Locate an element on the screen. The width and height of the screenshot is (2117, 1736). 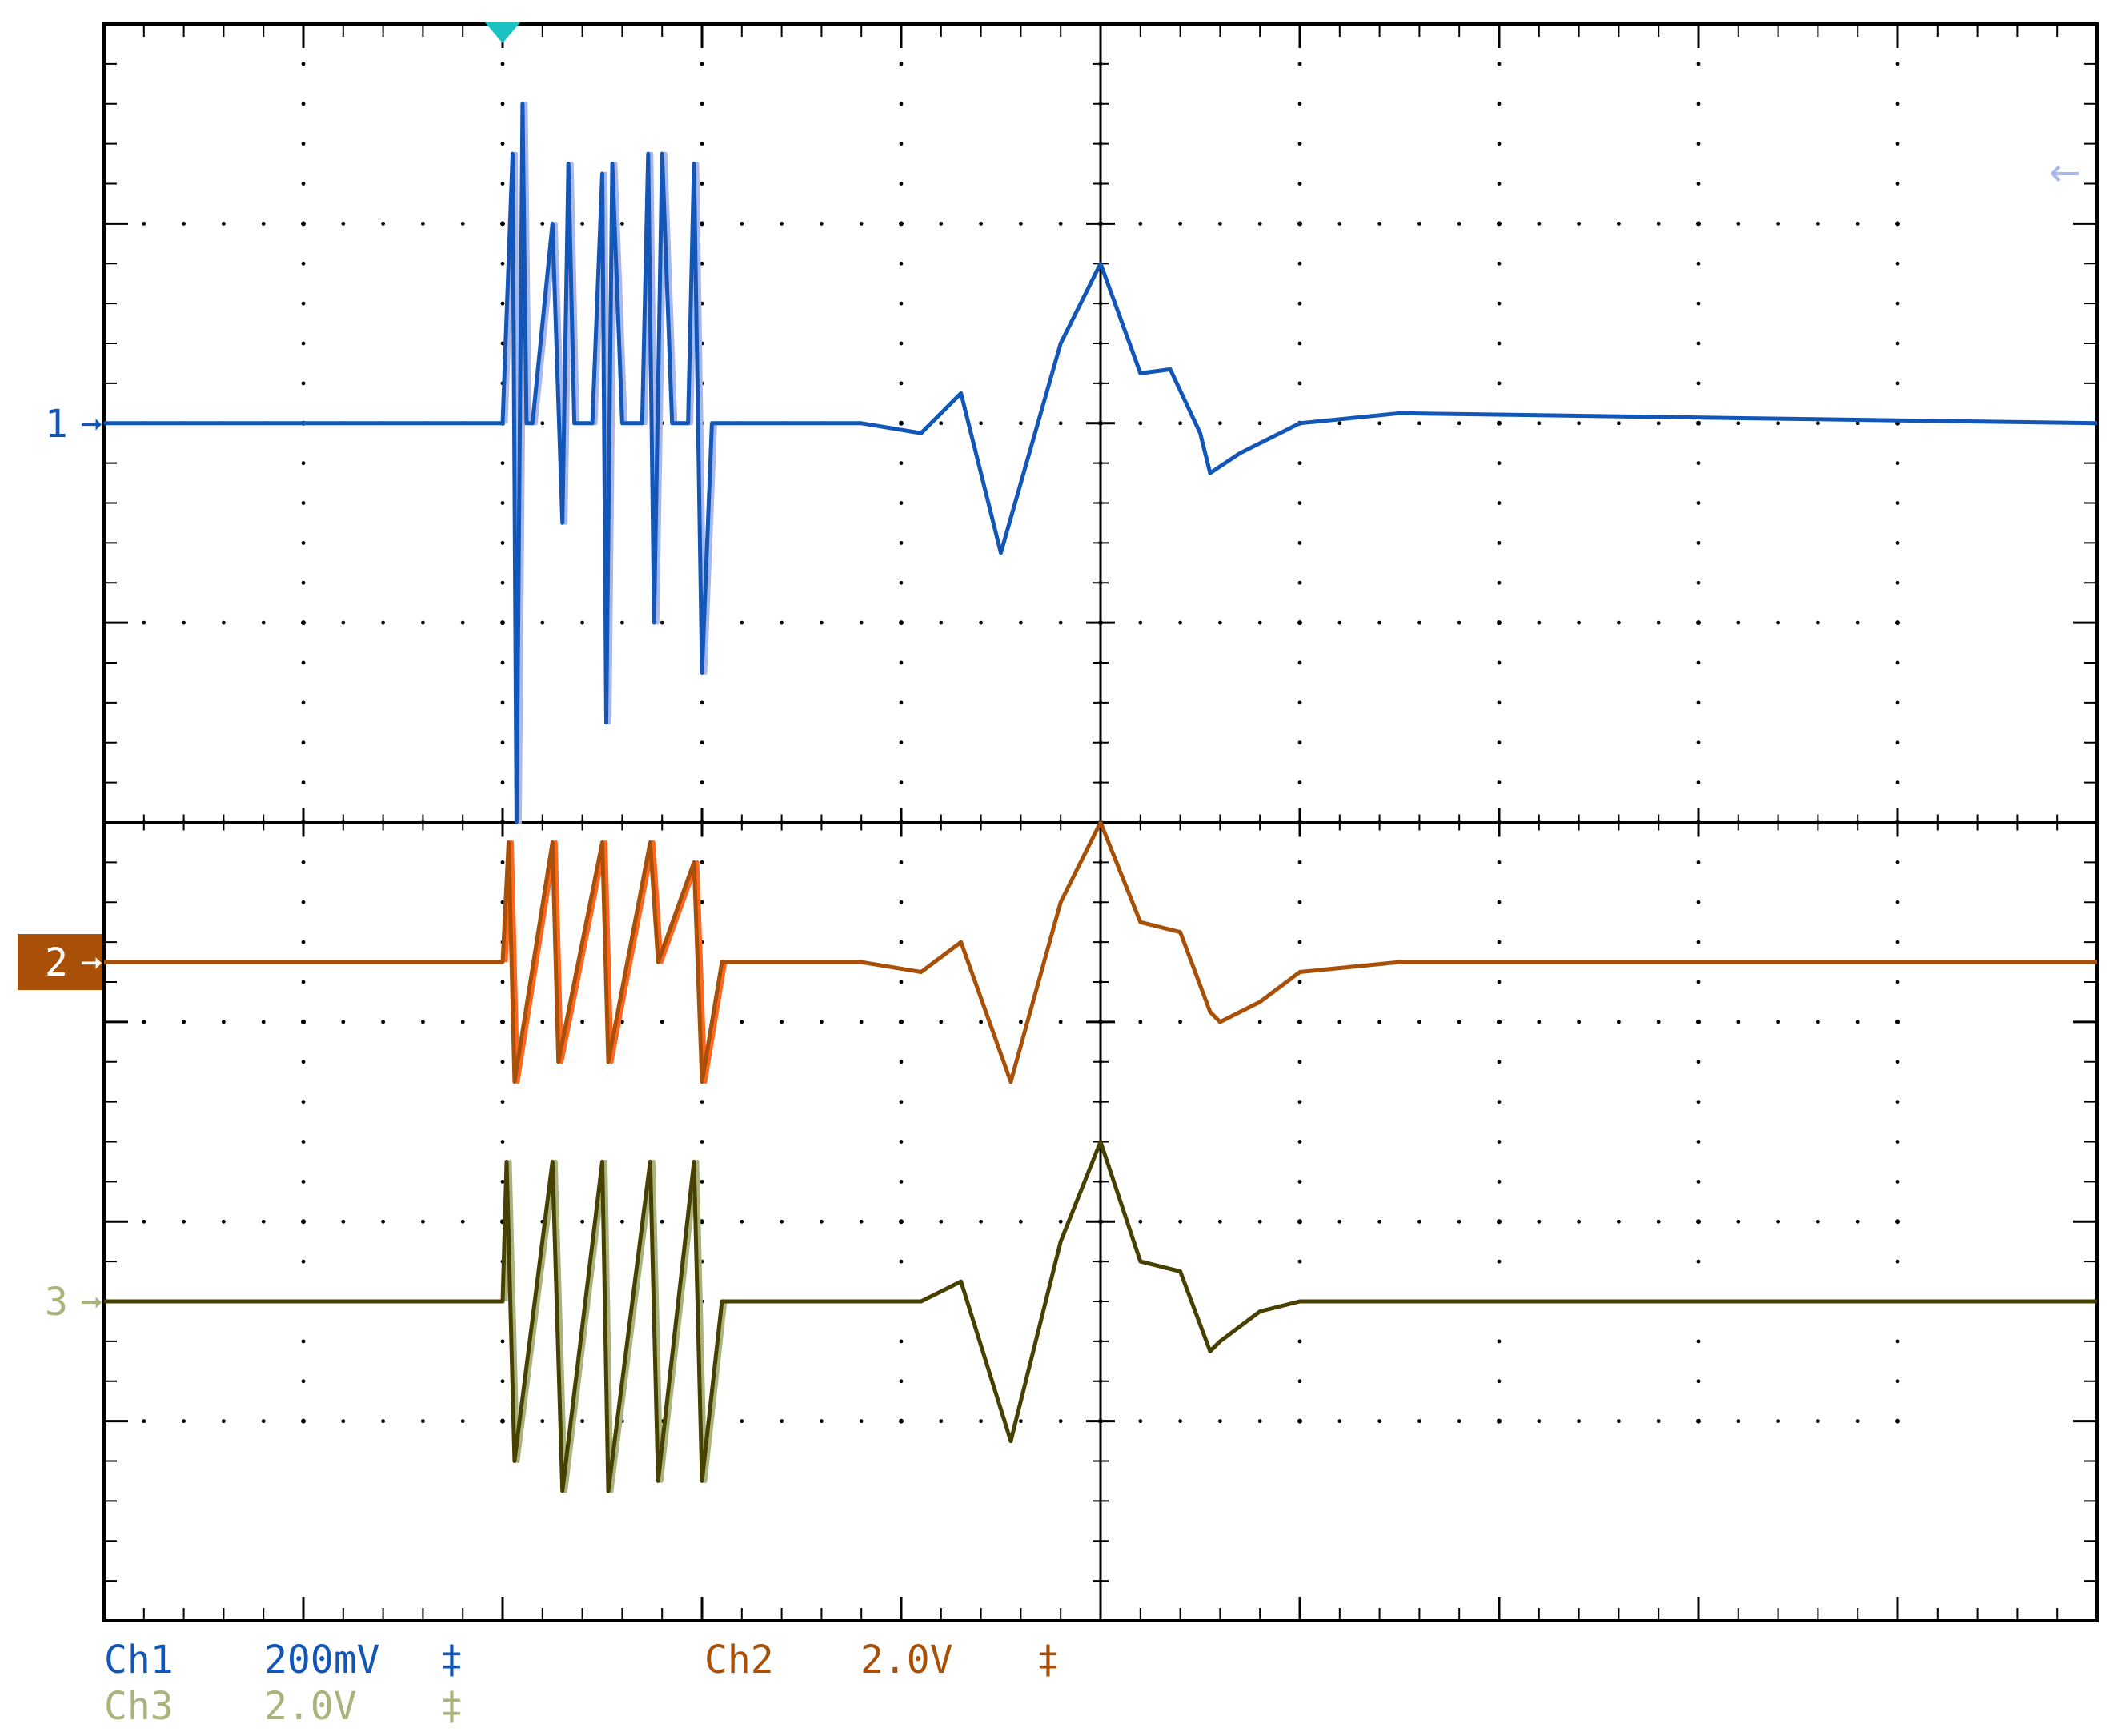
ch1-ground-marker: 1 is located at coordinates (56, 425).